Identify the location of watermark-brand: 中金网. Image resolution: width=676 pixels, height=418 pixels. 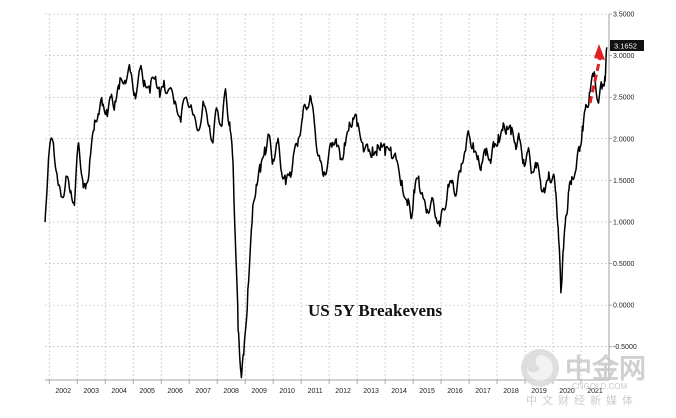
(605, 369).